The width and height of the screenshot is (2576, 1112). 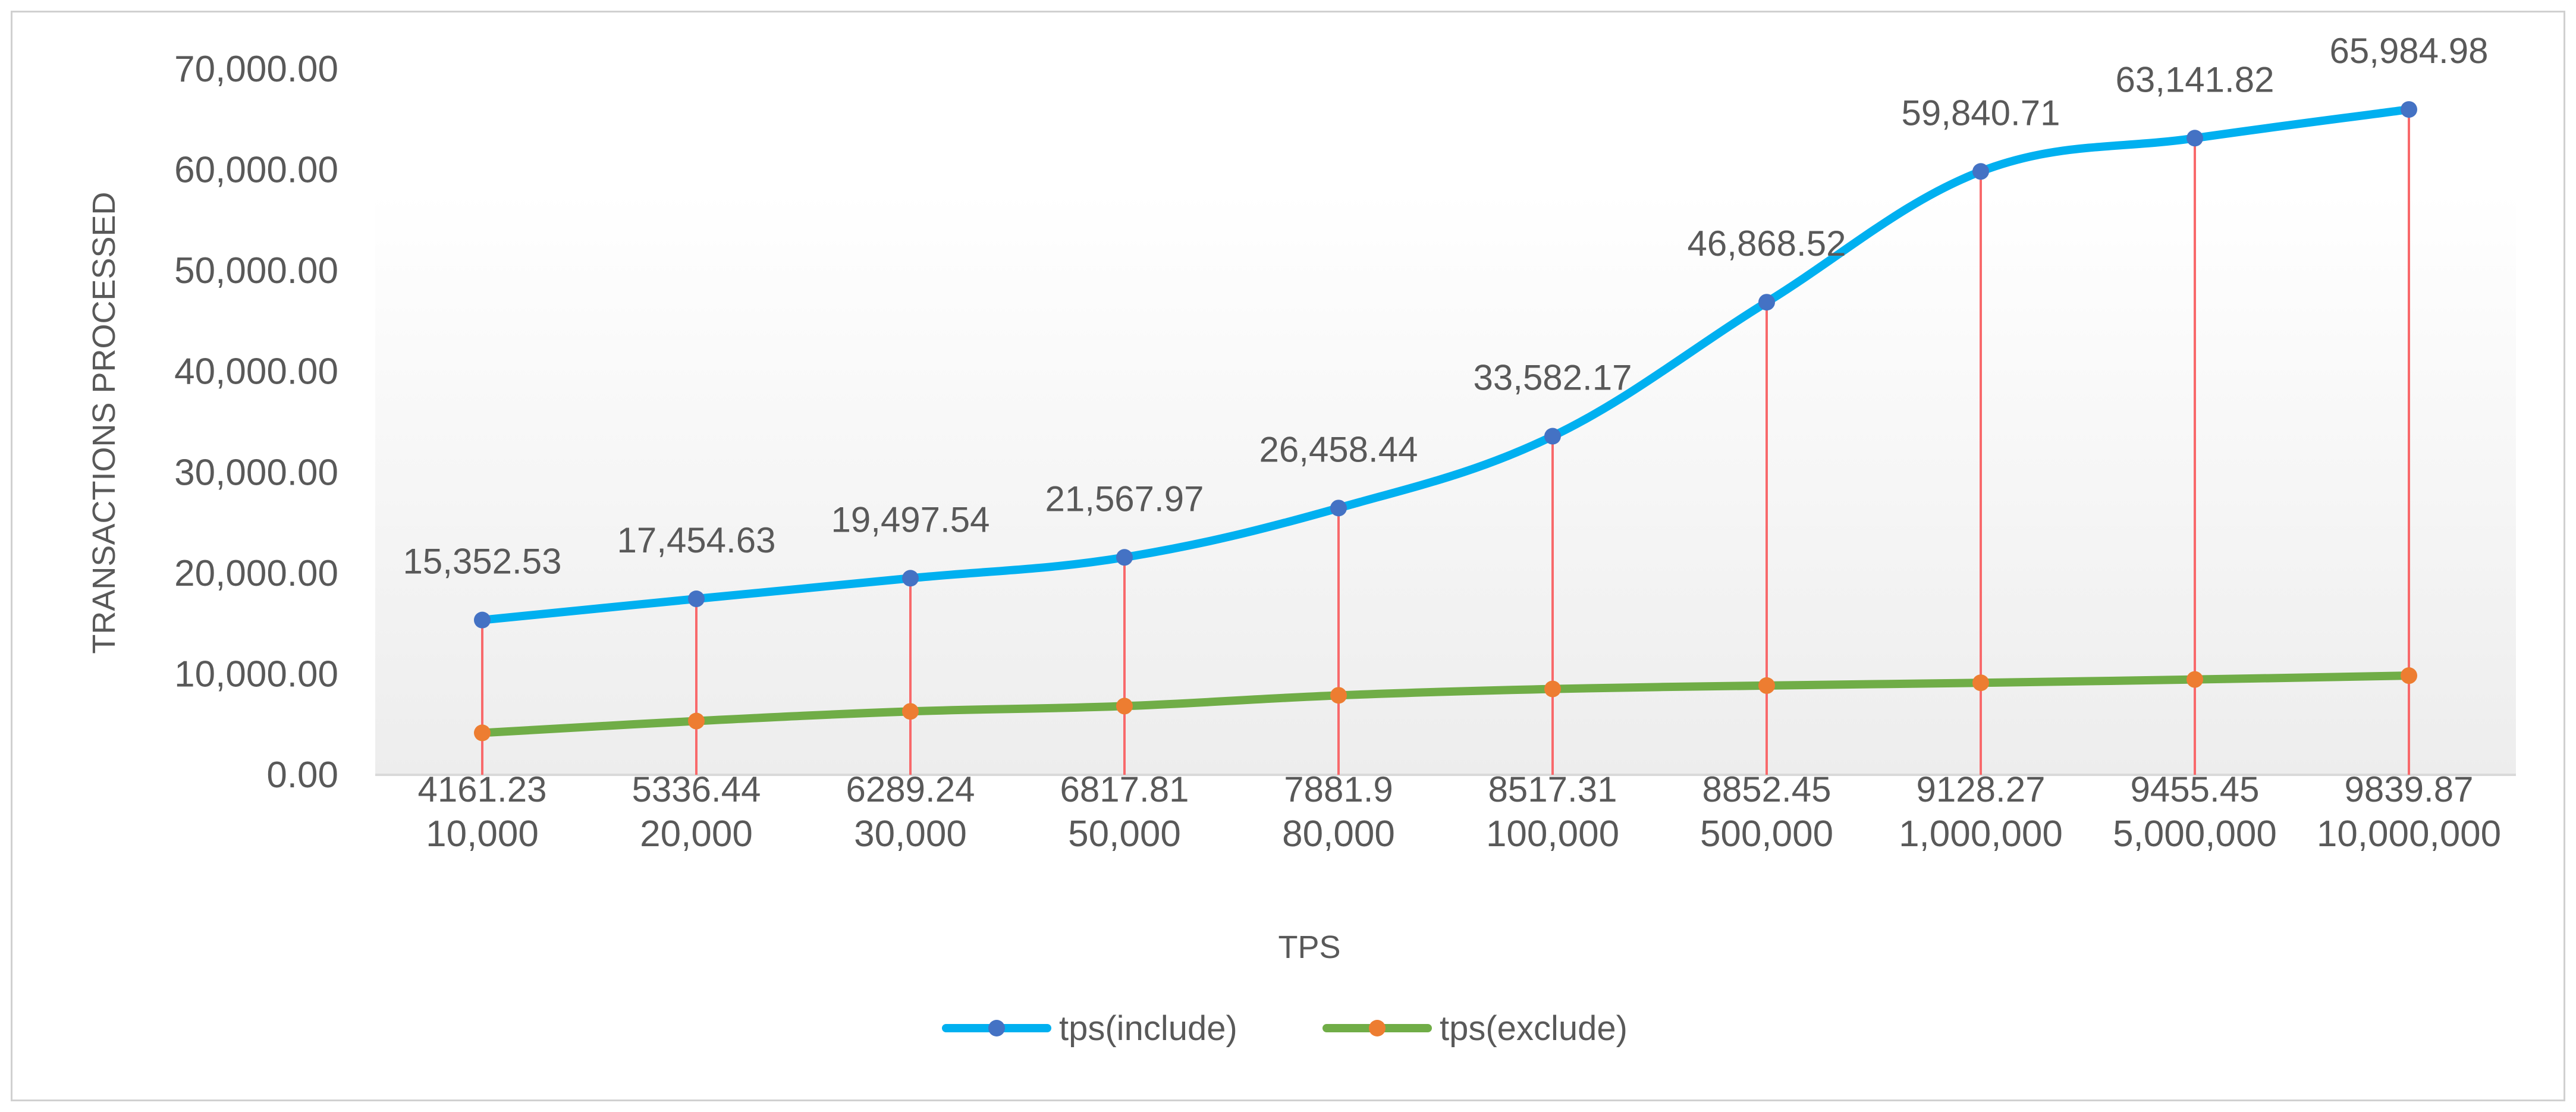 I want to click on y-tick-label: 20,000.00, so click(x=256, y=573).